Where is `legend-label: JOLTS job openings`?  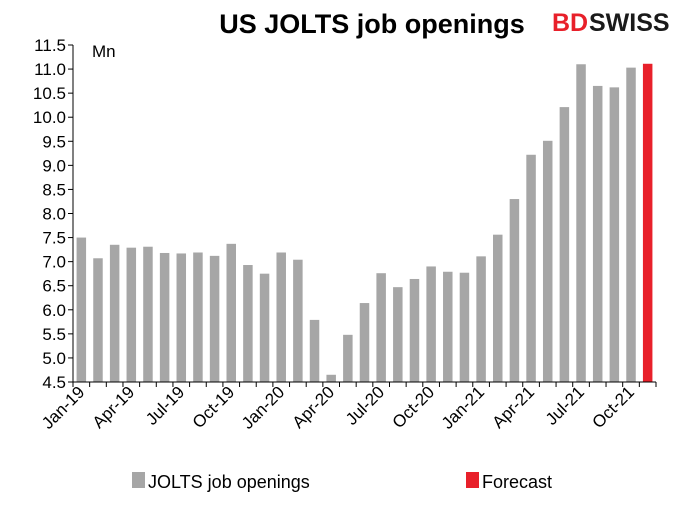 legend-label: JOLTS job openings is located at coordinates (229, 482).